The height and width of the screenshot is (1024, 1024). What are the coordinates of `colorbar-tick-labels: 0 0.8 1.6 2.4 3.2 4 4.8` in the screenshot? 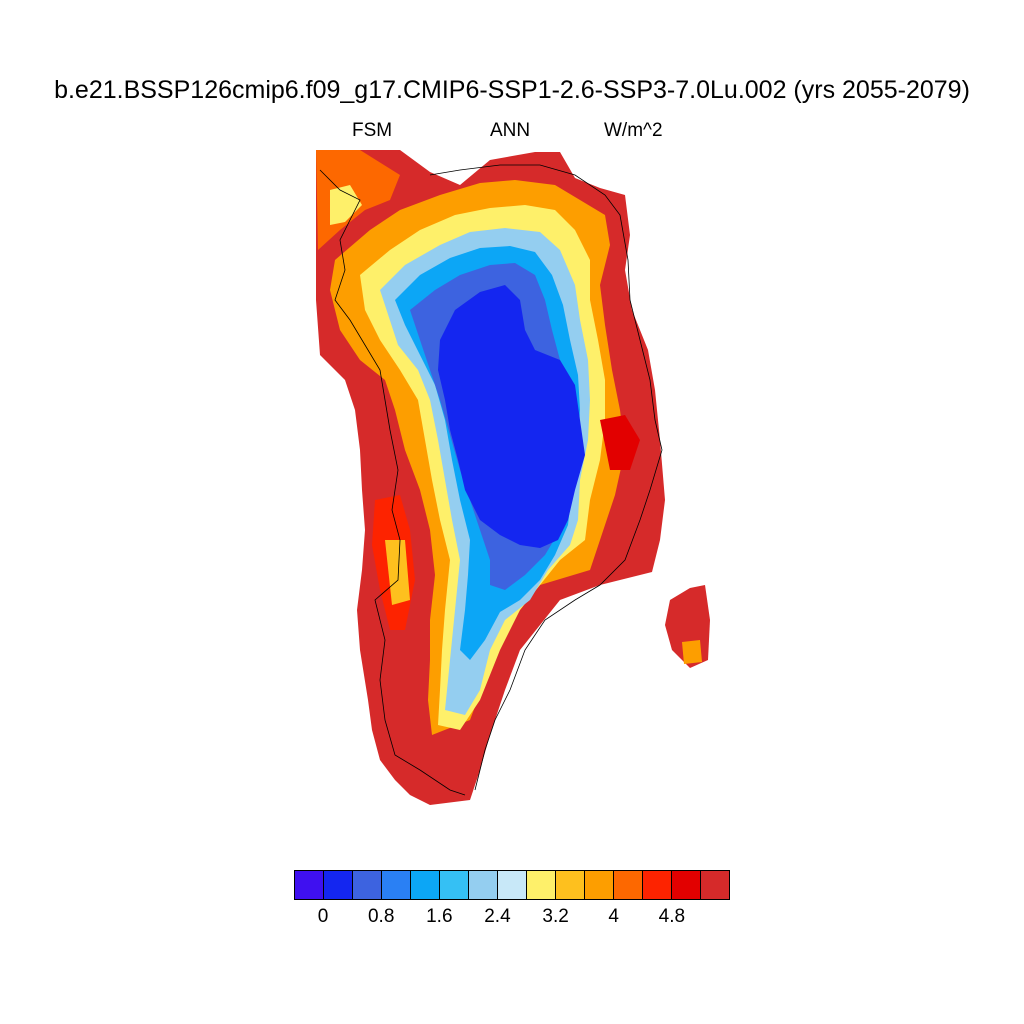 It's located at (512, 918).